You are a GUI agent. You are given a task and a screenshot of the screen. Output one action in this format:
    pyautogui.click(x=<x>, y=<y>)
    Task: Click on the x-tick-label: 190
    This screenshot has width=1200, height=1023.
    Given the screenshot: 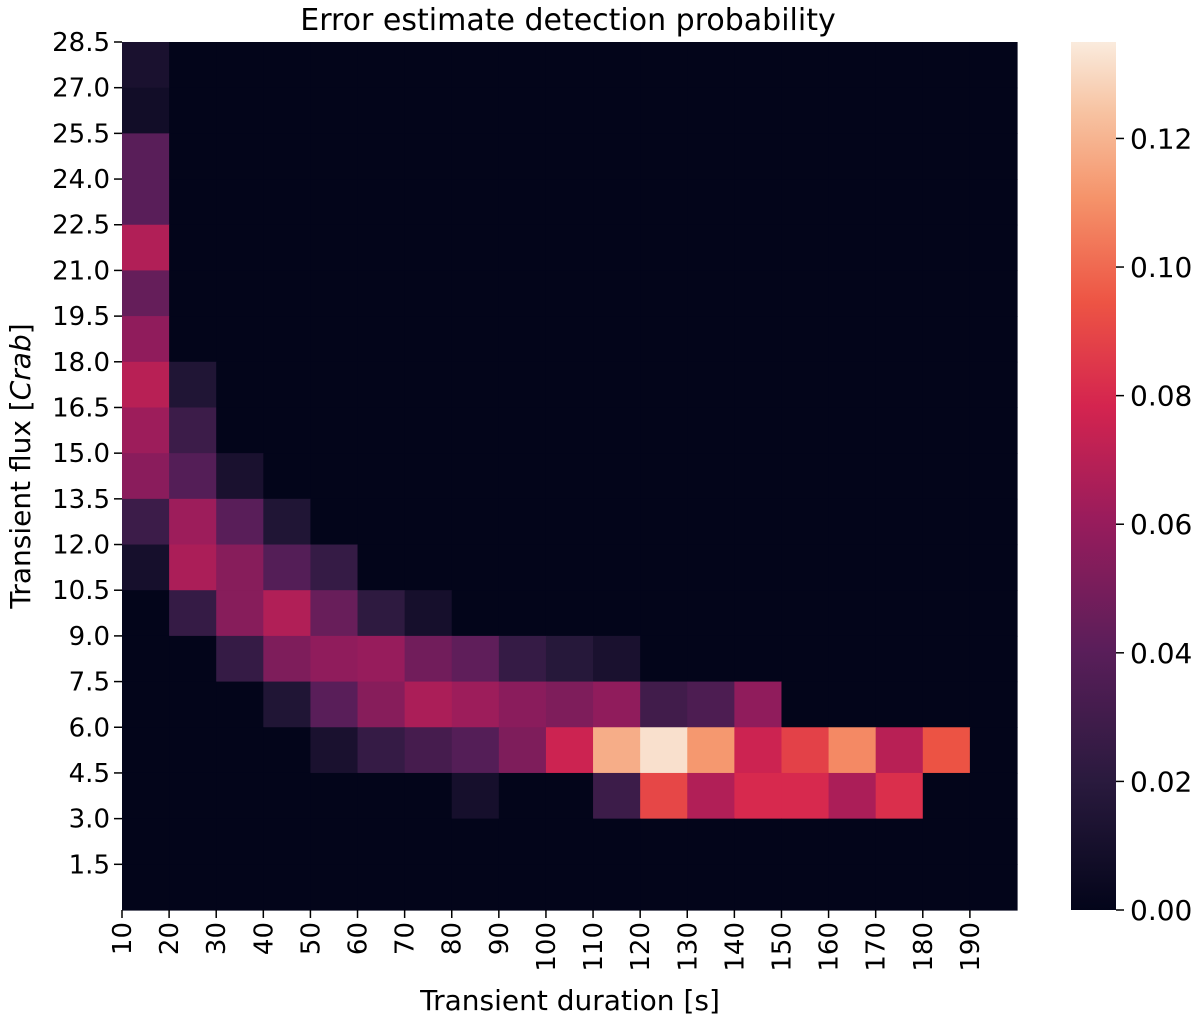 What is the action you would take?
    pyautogui.click(x=971, y=947)
    